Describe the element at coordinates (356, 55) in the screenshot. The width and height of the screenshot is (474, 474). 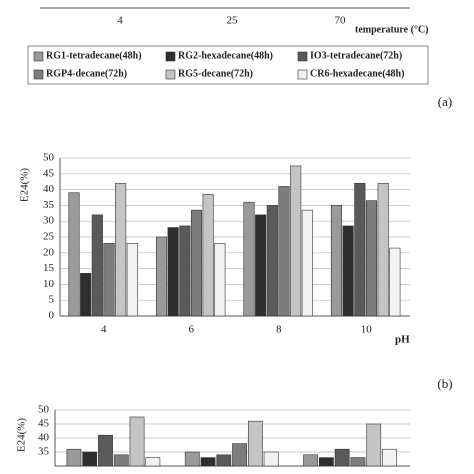
I see `legend-label: IO3-tetradecane(72h)` at that location.